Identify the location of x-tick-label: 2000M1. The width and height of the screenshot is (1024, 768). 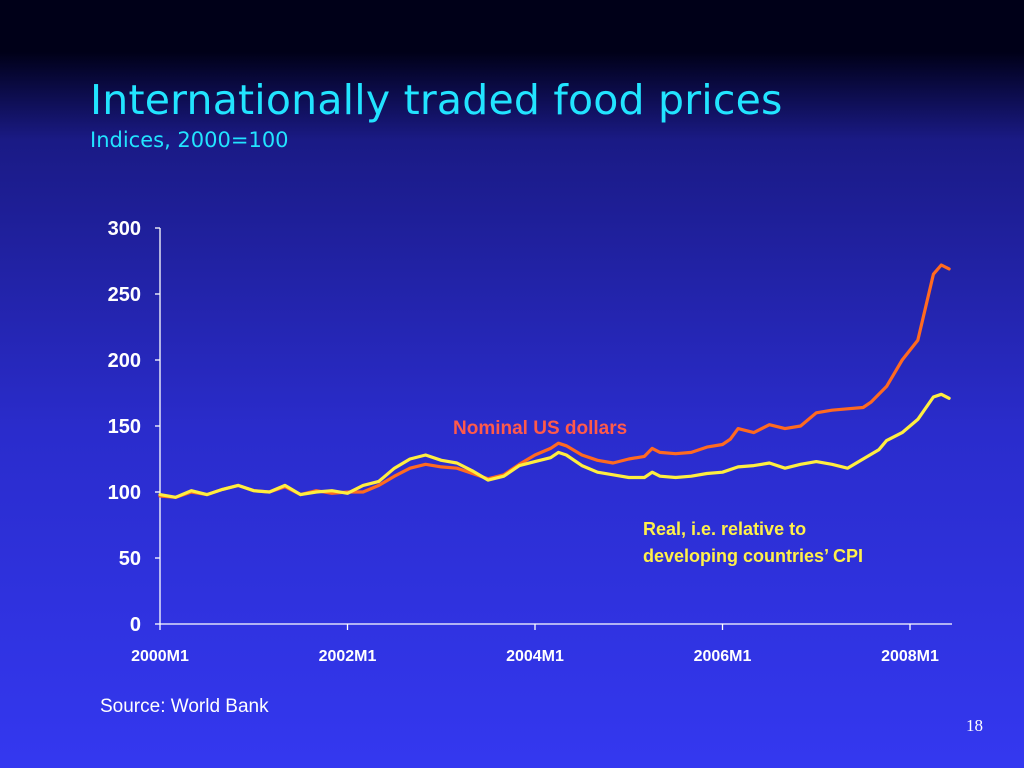
(160, 656).